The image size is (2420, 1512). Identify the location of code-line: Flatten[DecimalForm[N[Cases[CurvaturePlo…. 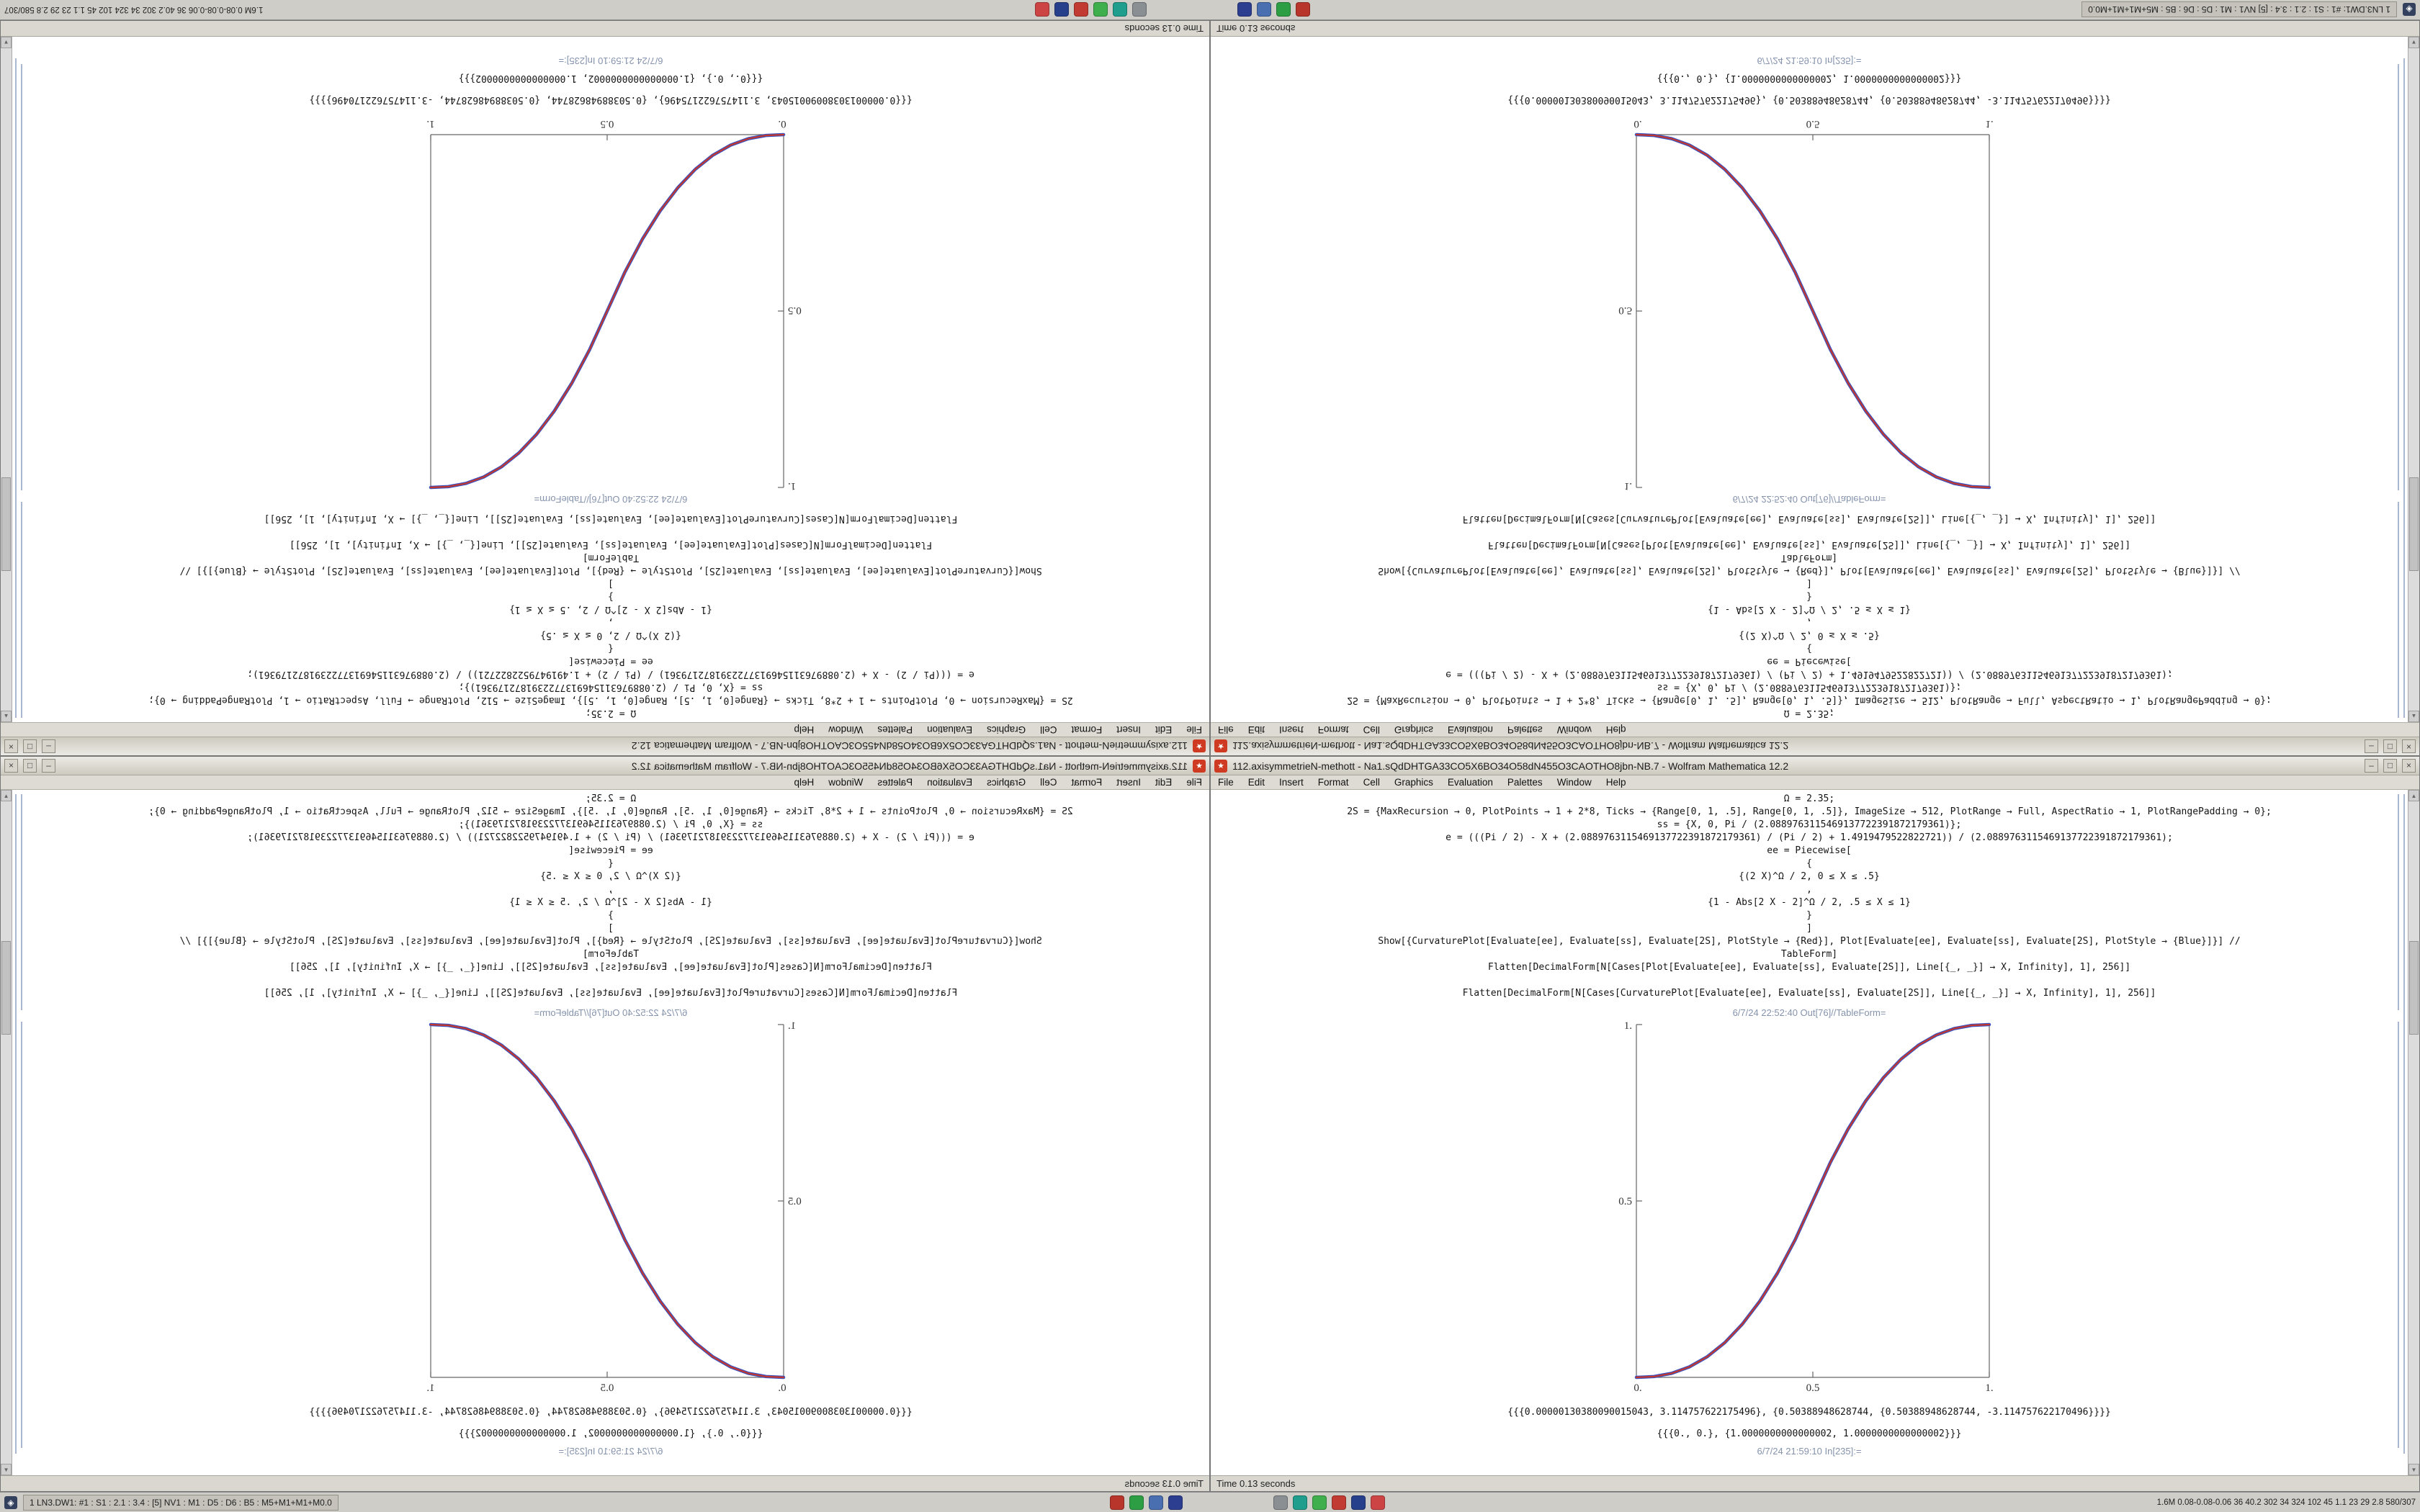
(611, 993).